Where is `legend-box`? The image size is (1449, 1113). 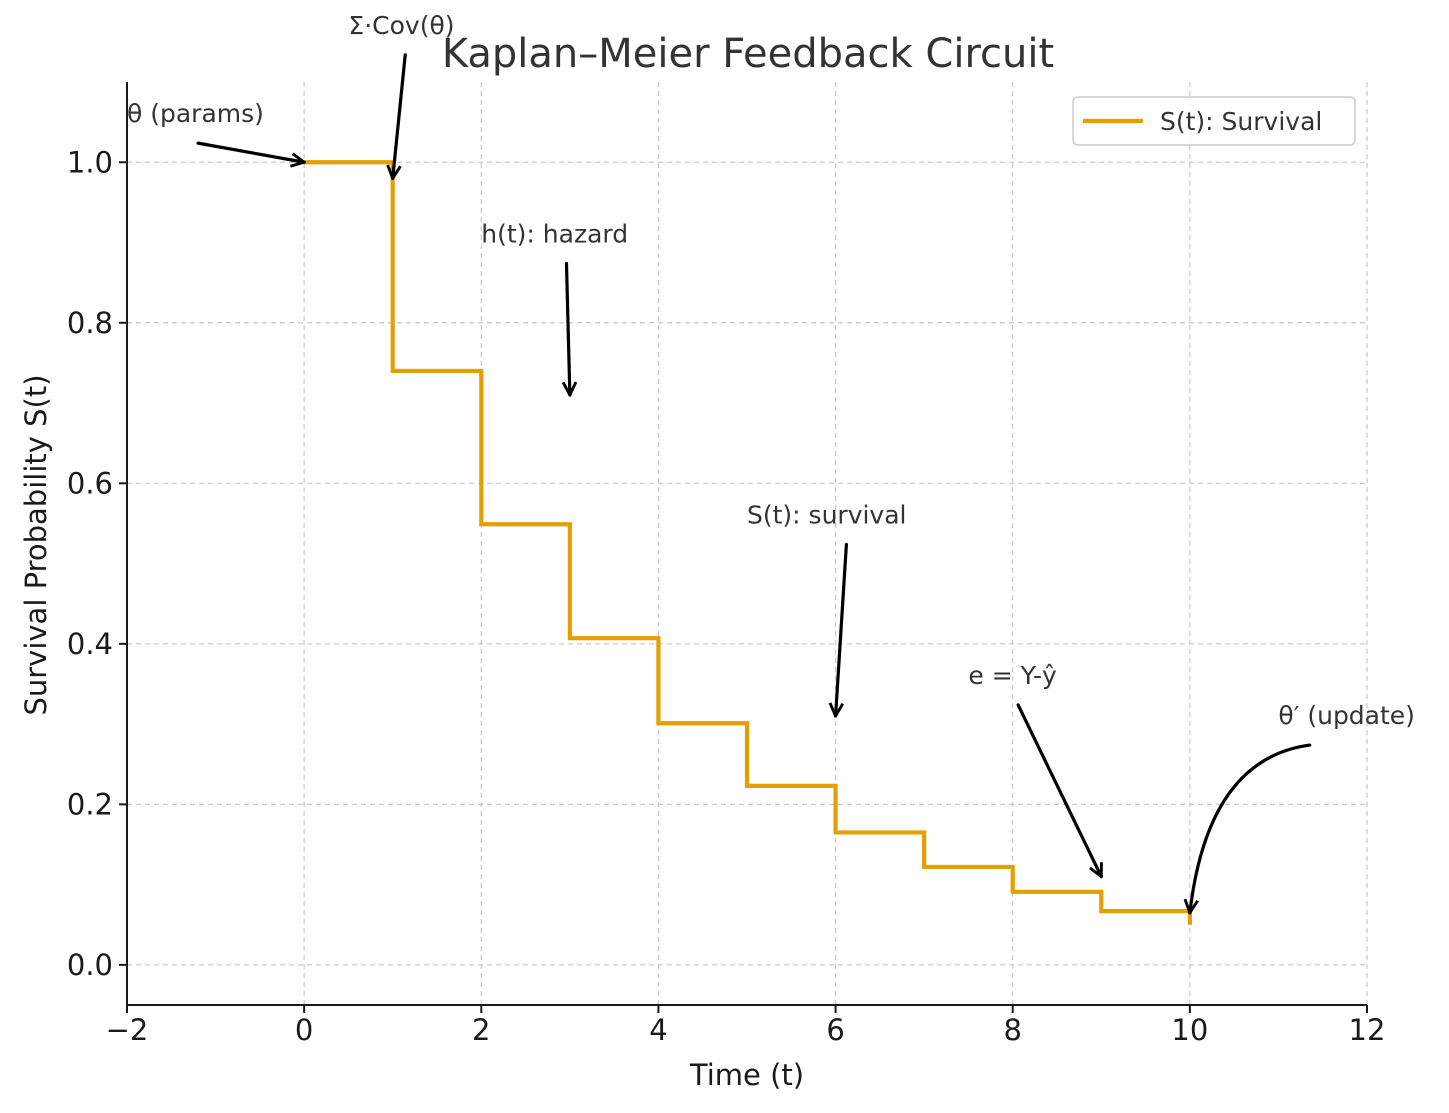 legend-box is located at coordinates (1214, 121).